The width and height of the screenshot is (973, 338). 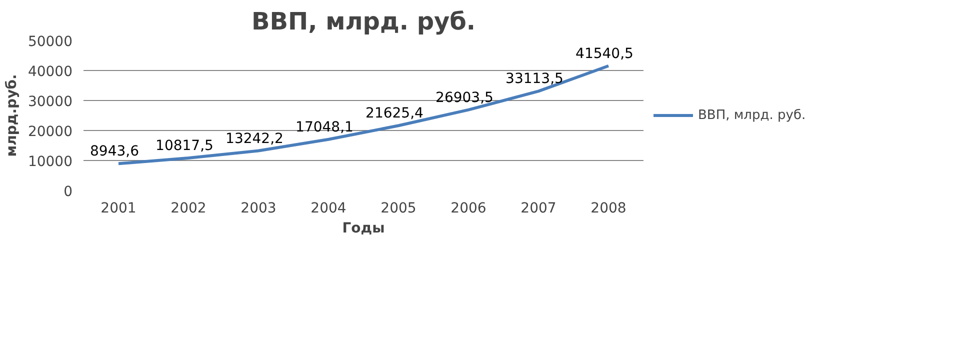 I want to click on x-tick-label: 2002, so click(x=188, y=208).